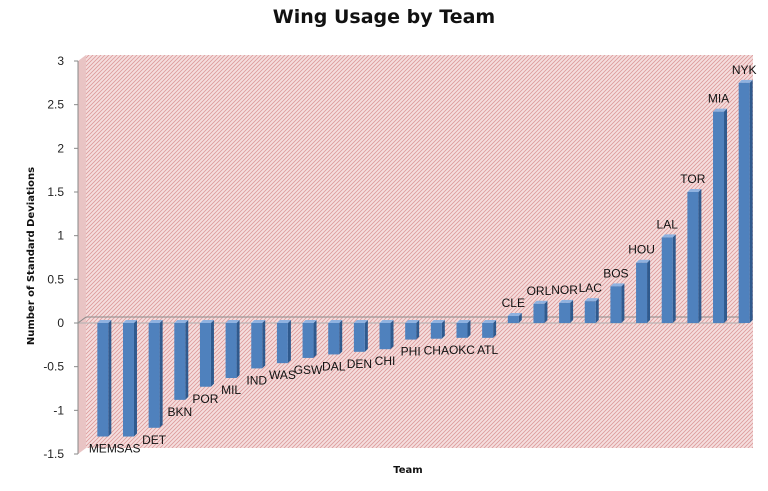 The image size is (768, 491). Describe the element at coordinates (181, 360) in the screenshot. I see `bar-bkn` at that location.